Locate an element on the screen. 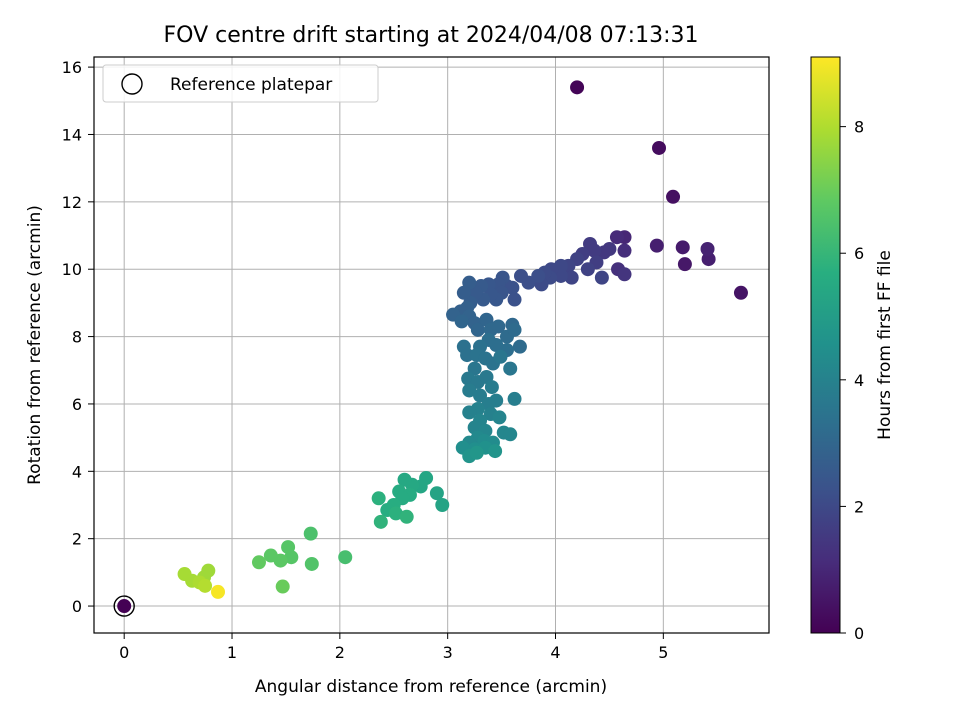  x-tick-label: 5 is located at coordinates (663, 652).